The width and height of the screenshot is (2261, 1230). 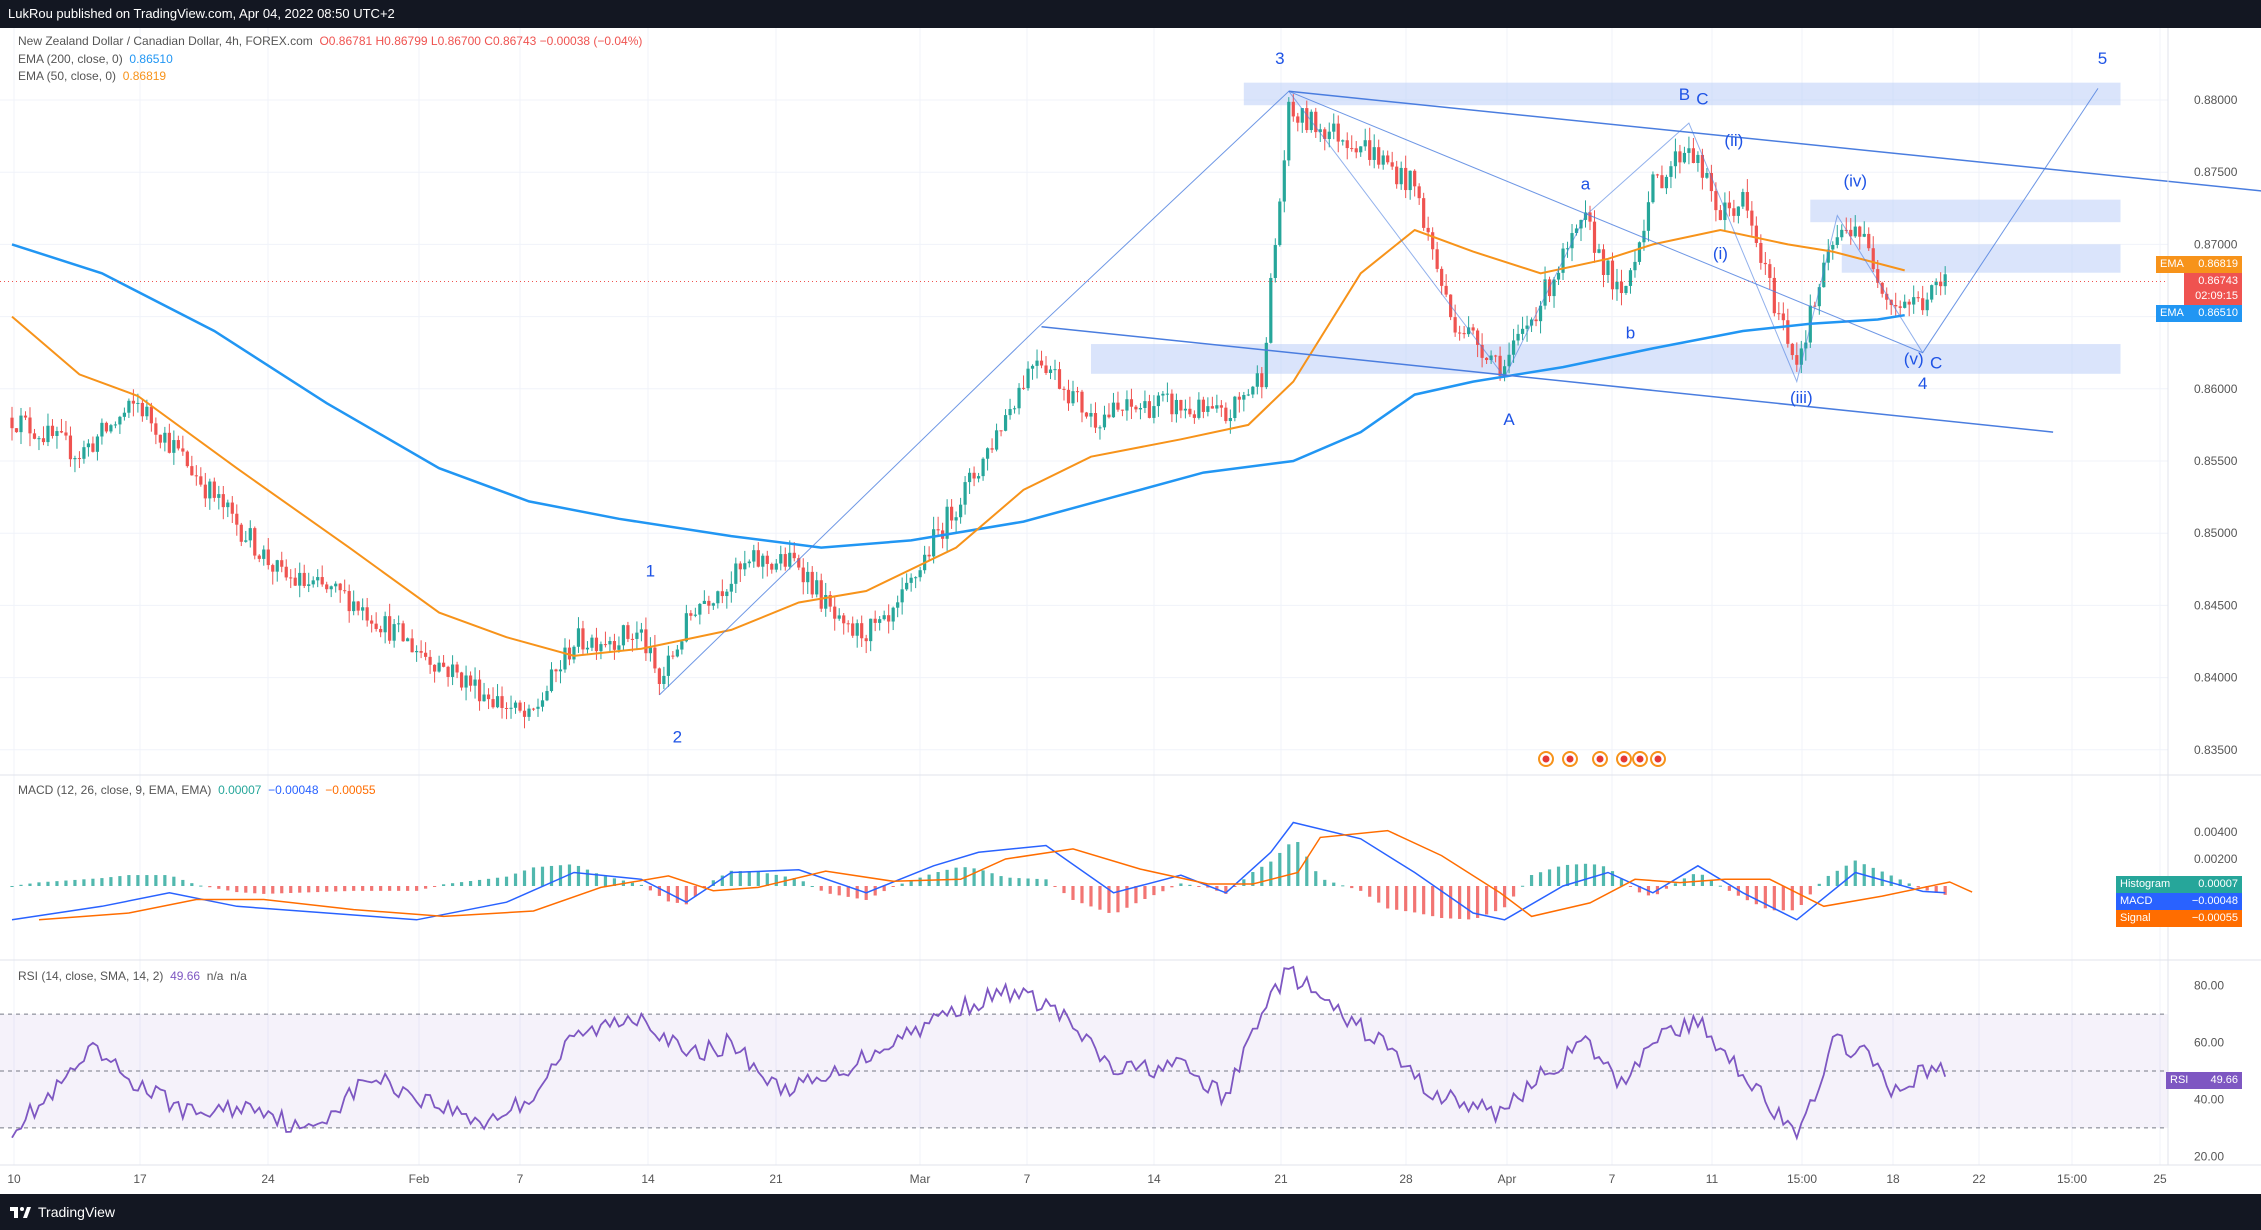 I want to click on event-icon-dot, so click(x=1624, y=759).